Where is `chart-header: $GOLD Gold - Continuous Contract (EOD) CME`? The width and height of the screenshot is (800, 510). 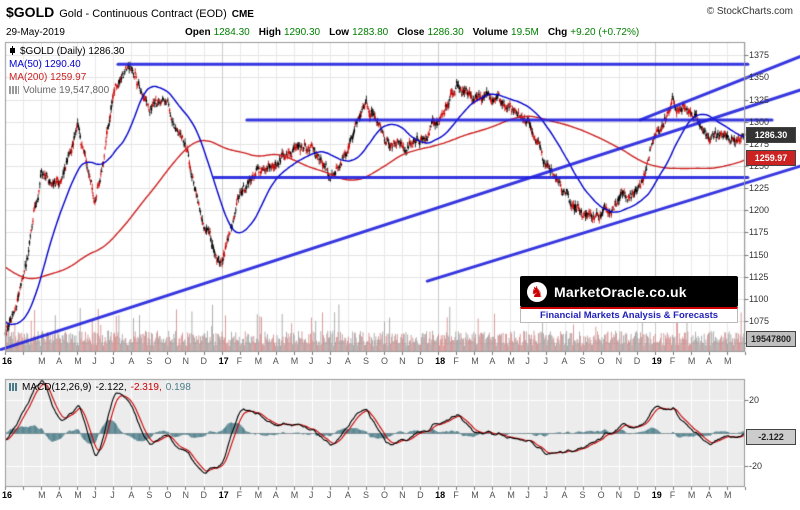
chart-header: $GOLD Gold - Continuous Contract (EOD) CME is located at coordinates (130, 13).